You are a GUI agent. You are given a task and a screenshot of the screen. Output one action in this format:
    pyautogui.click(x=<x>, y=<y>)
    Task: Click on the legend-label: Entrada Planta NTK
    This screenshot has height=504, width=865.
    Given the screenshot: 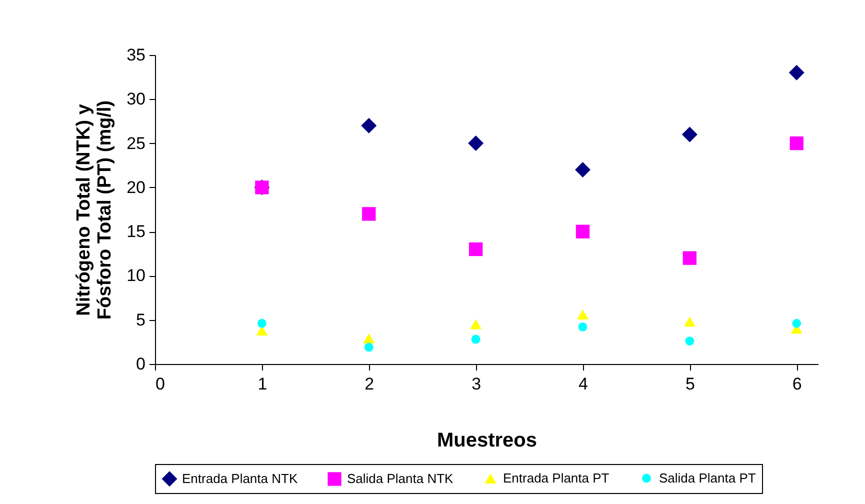 What is the action you would take?
    pyautogui.click(x=240, y=478)
    